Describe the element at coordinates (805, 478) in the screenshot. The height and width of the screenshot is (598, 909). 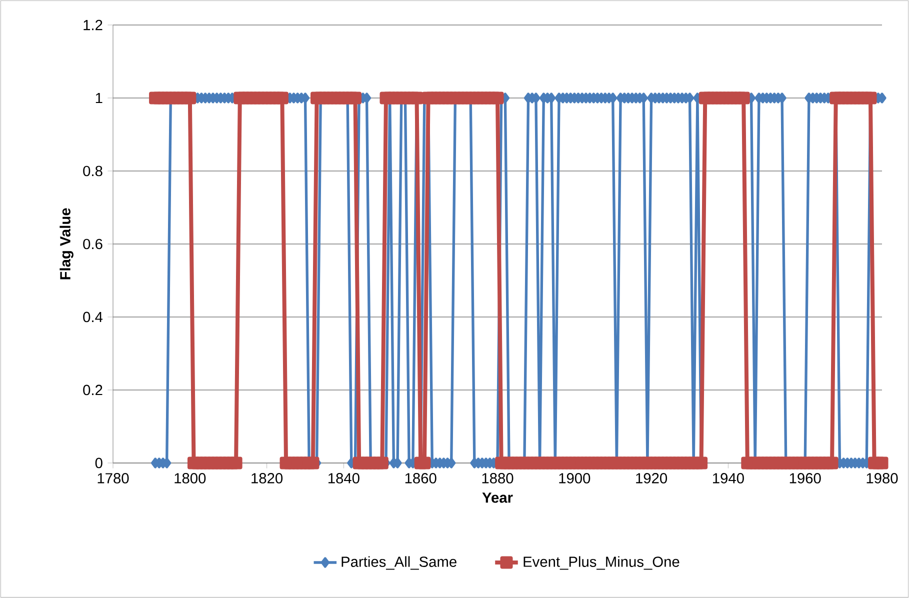
I see `x-tick-label: 1960` at that location.